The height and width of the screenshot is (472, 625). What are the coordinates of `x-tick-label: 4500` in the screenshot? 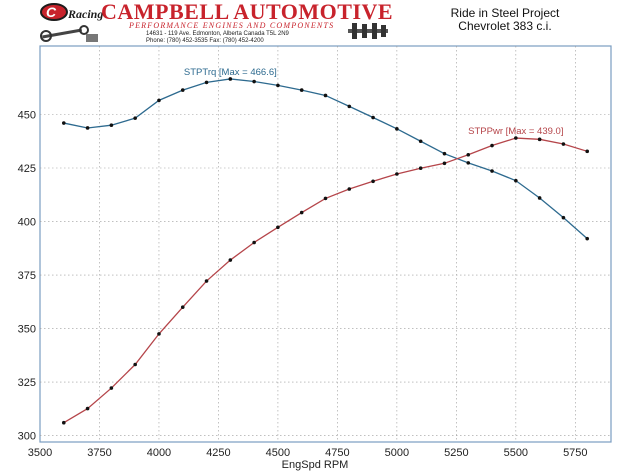 It's located at (278, 453).